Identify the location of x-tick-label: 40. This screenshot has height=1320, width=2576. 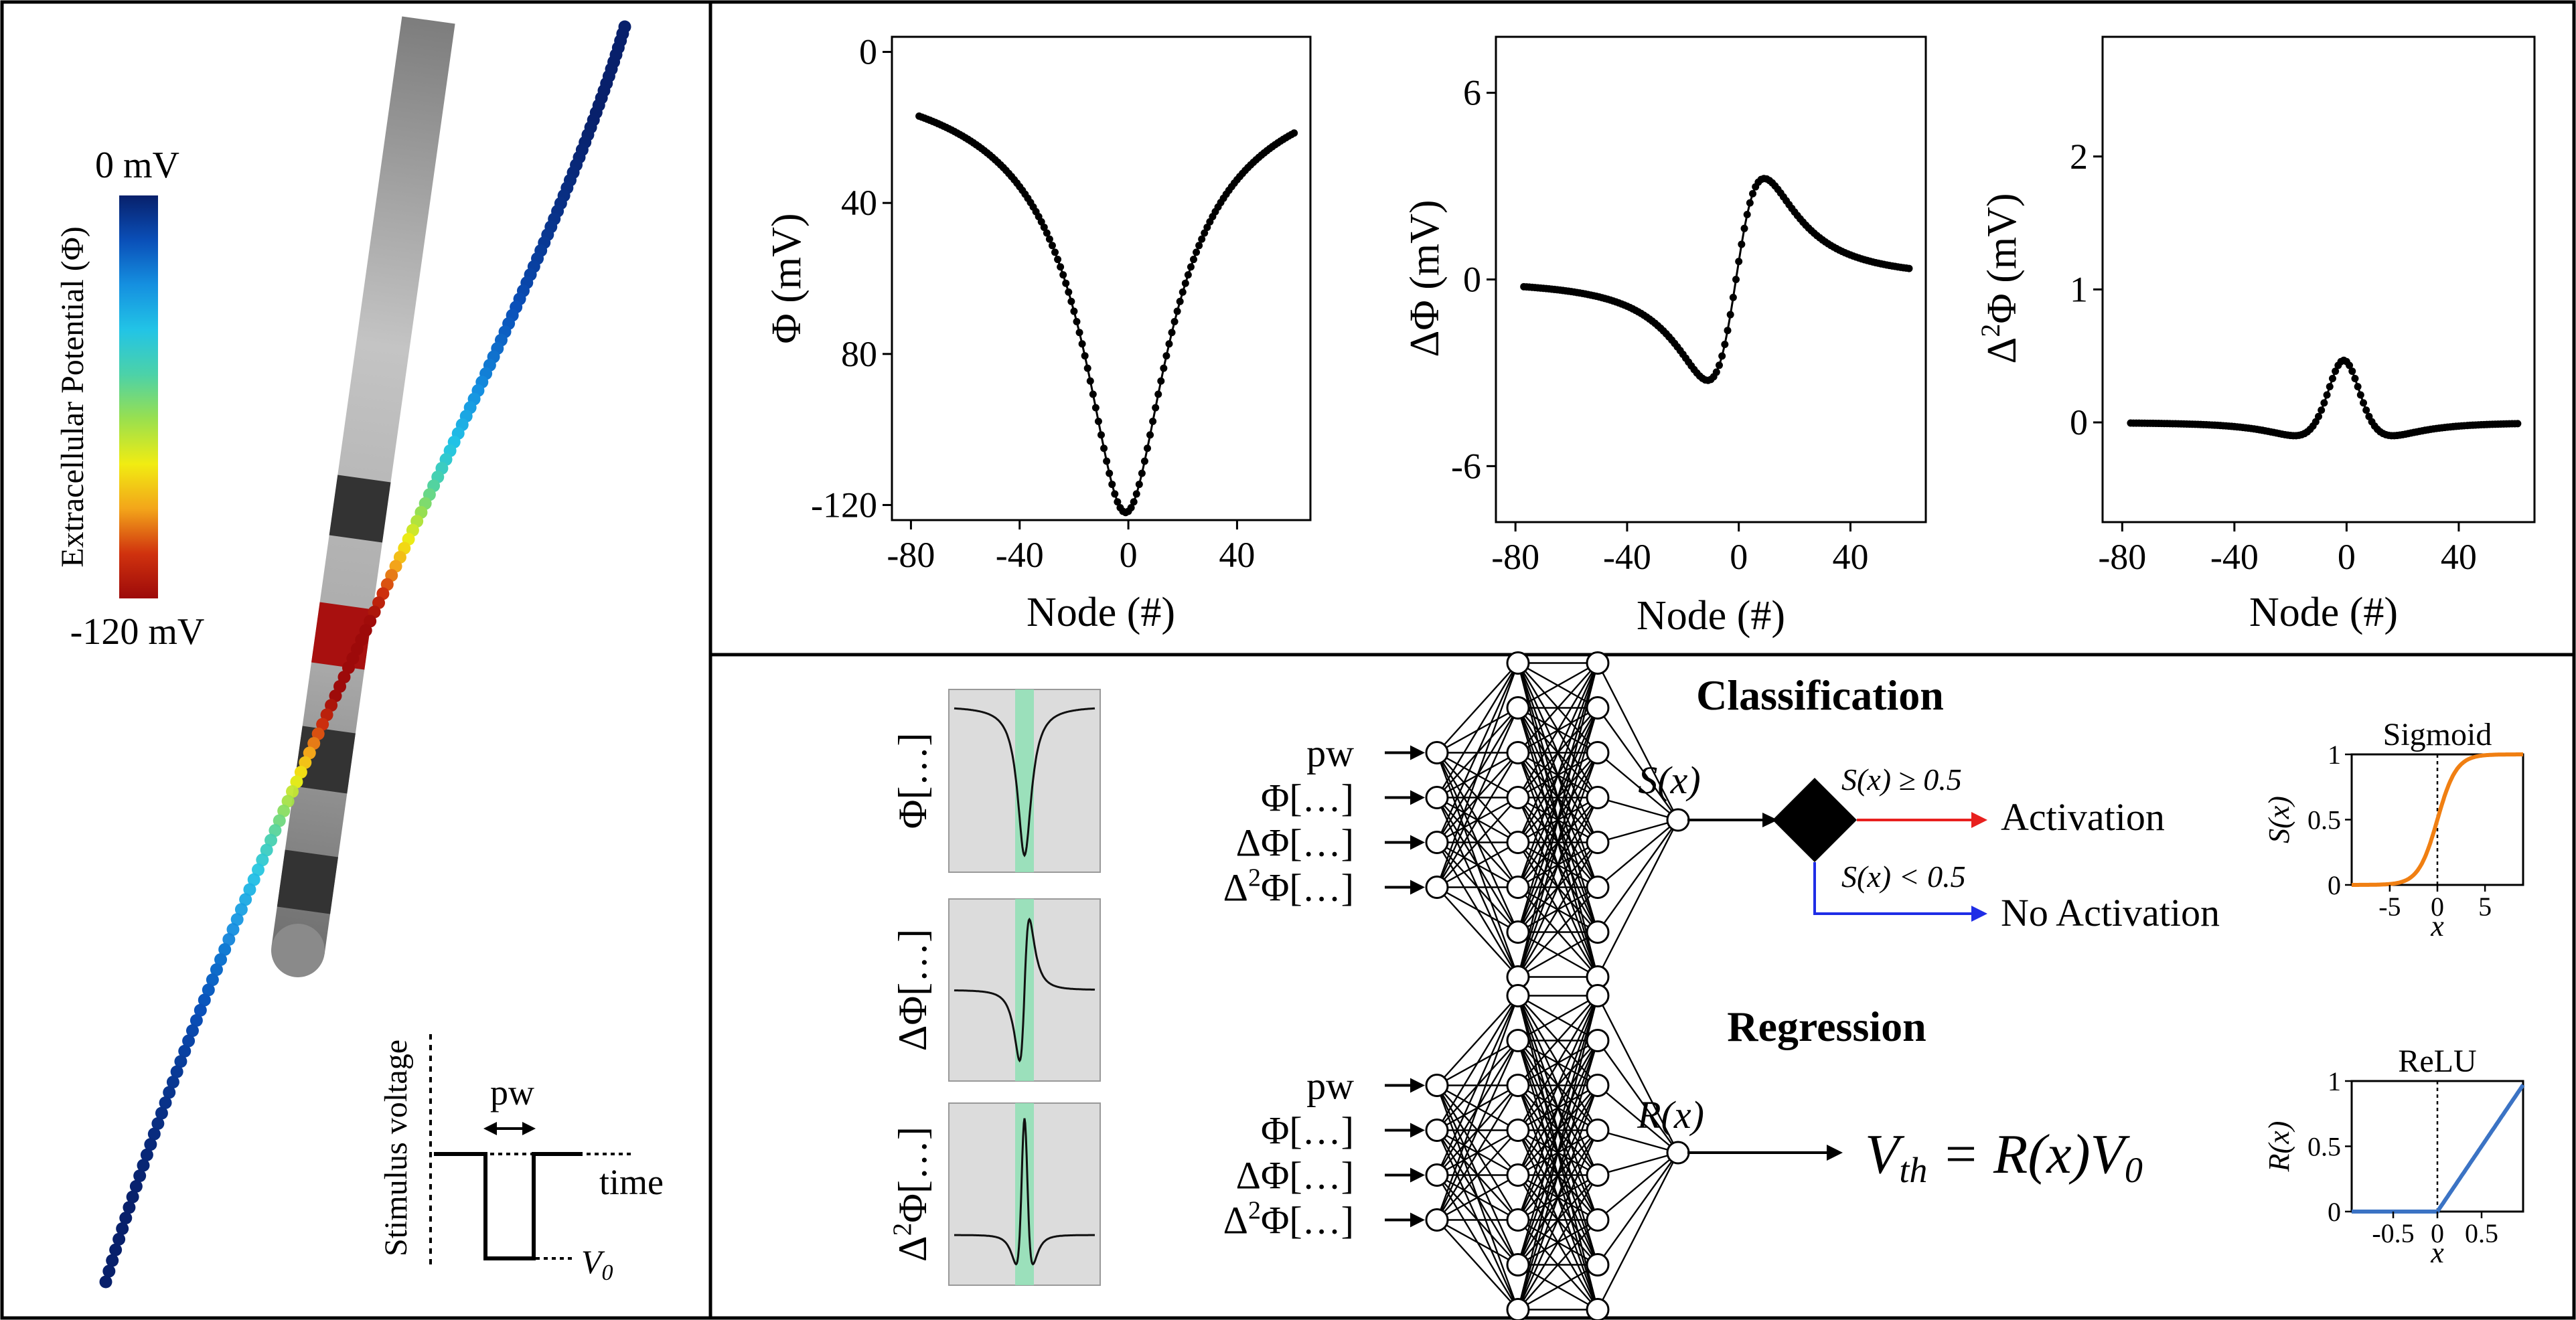
(2459, 557).